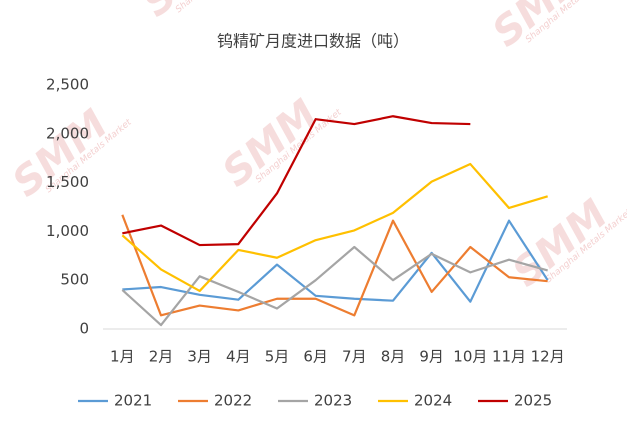 The width and height of the screenshot is (627, 434). Describe the element at coordinates (74, 280) in the screenshot. I see `y-tick-label: 500` at that location.